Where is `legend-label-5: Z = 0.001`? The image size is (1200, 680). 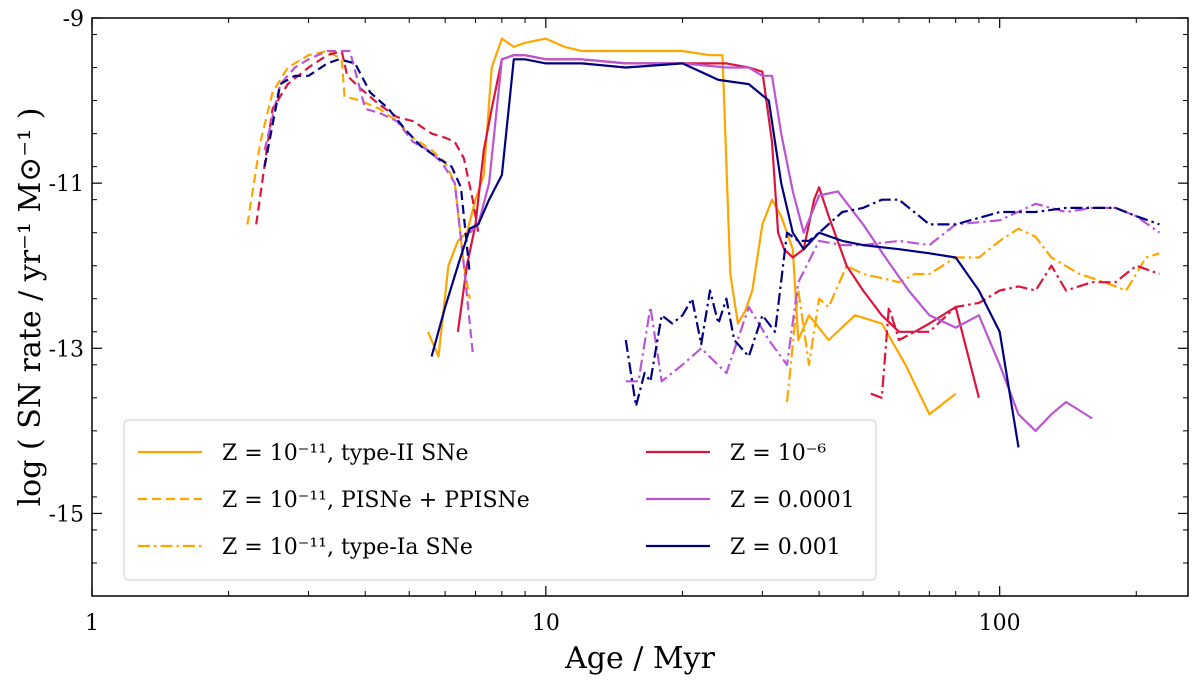 legend-label-5: Z = 0.001 is located at coordinates (785, 547).